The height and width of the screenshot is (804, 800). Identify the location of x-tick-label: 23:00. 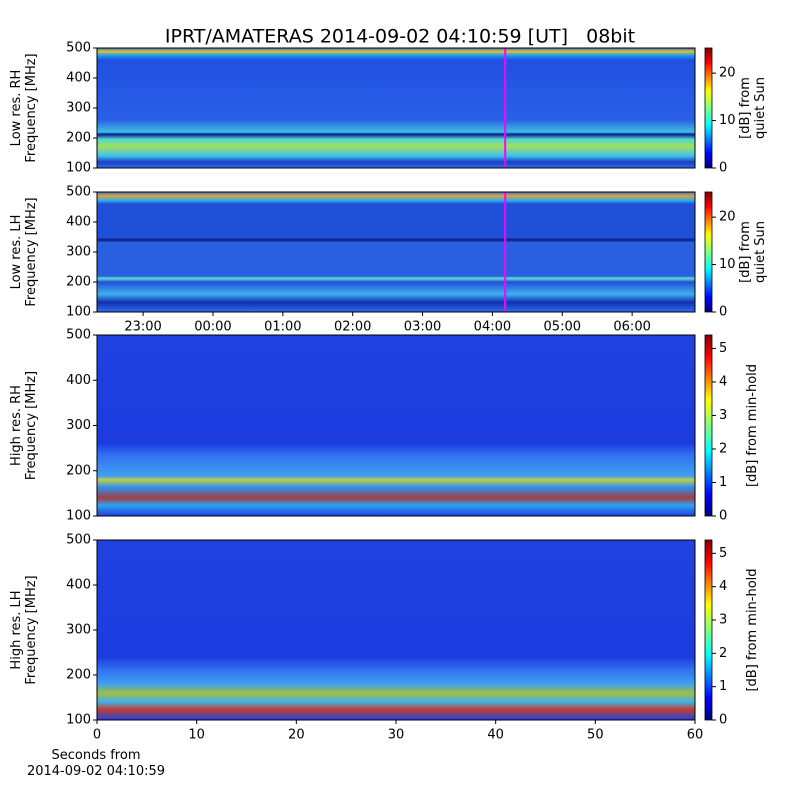
(142, 327).